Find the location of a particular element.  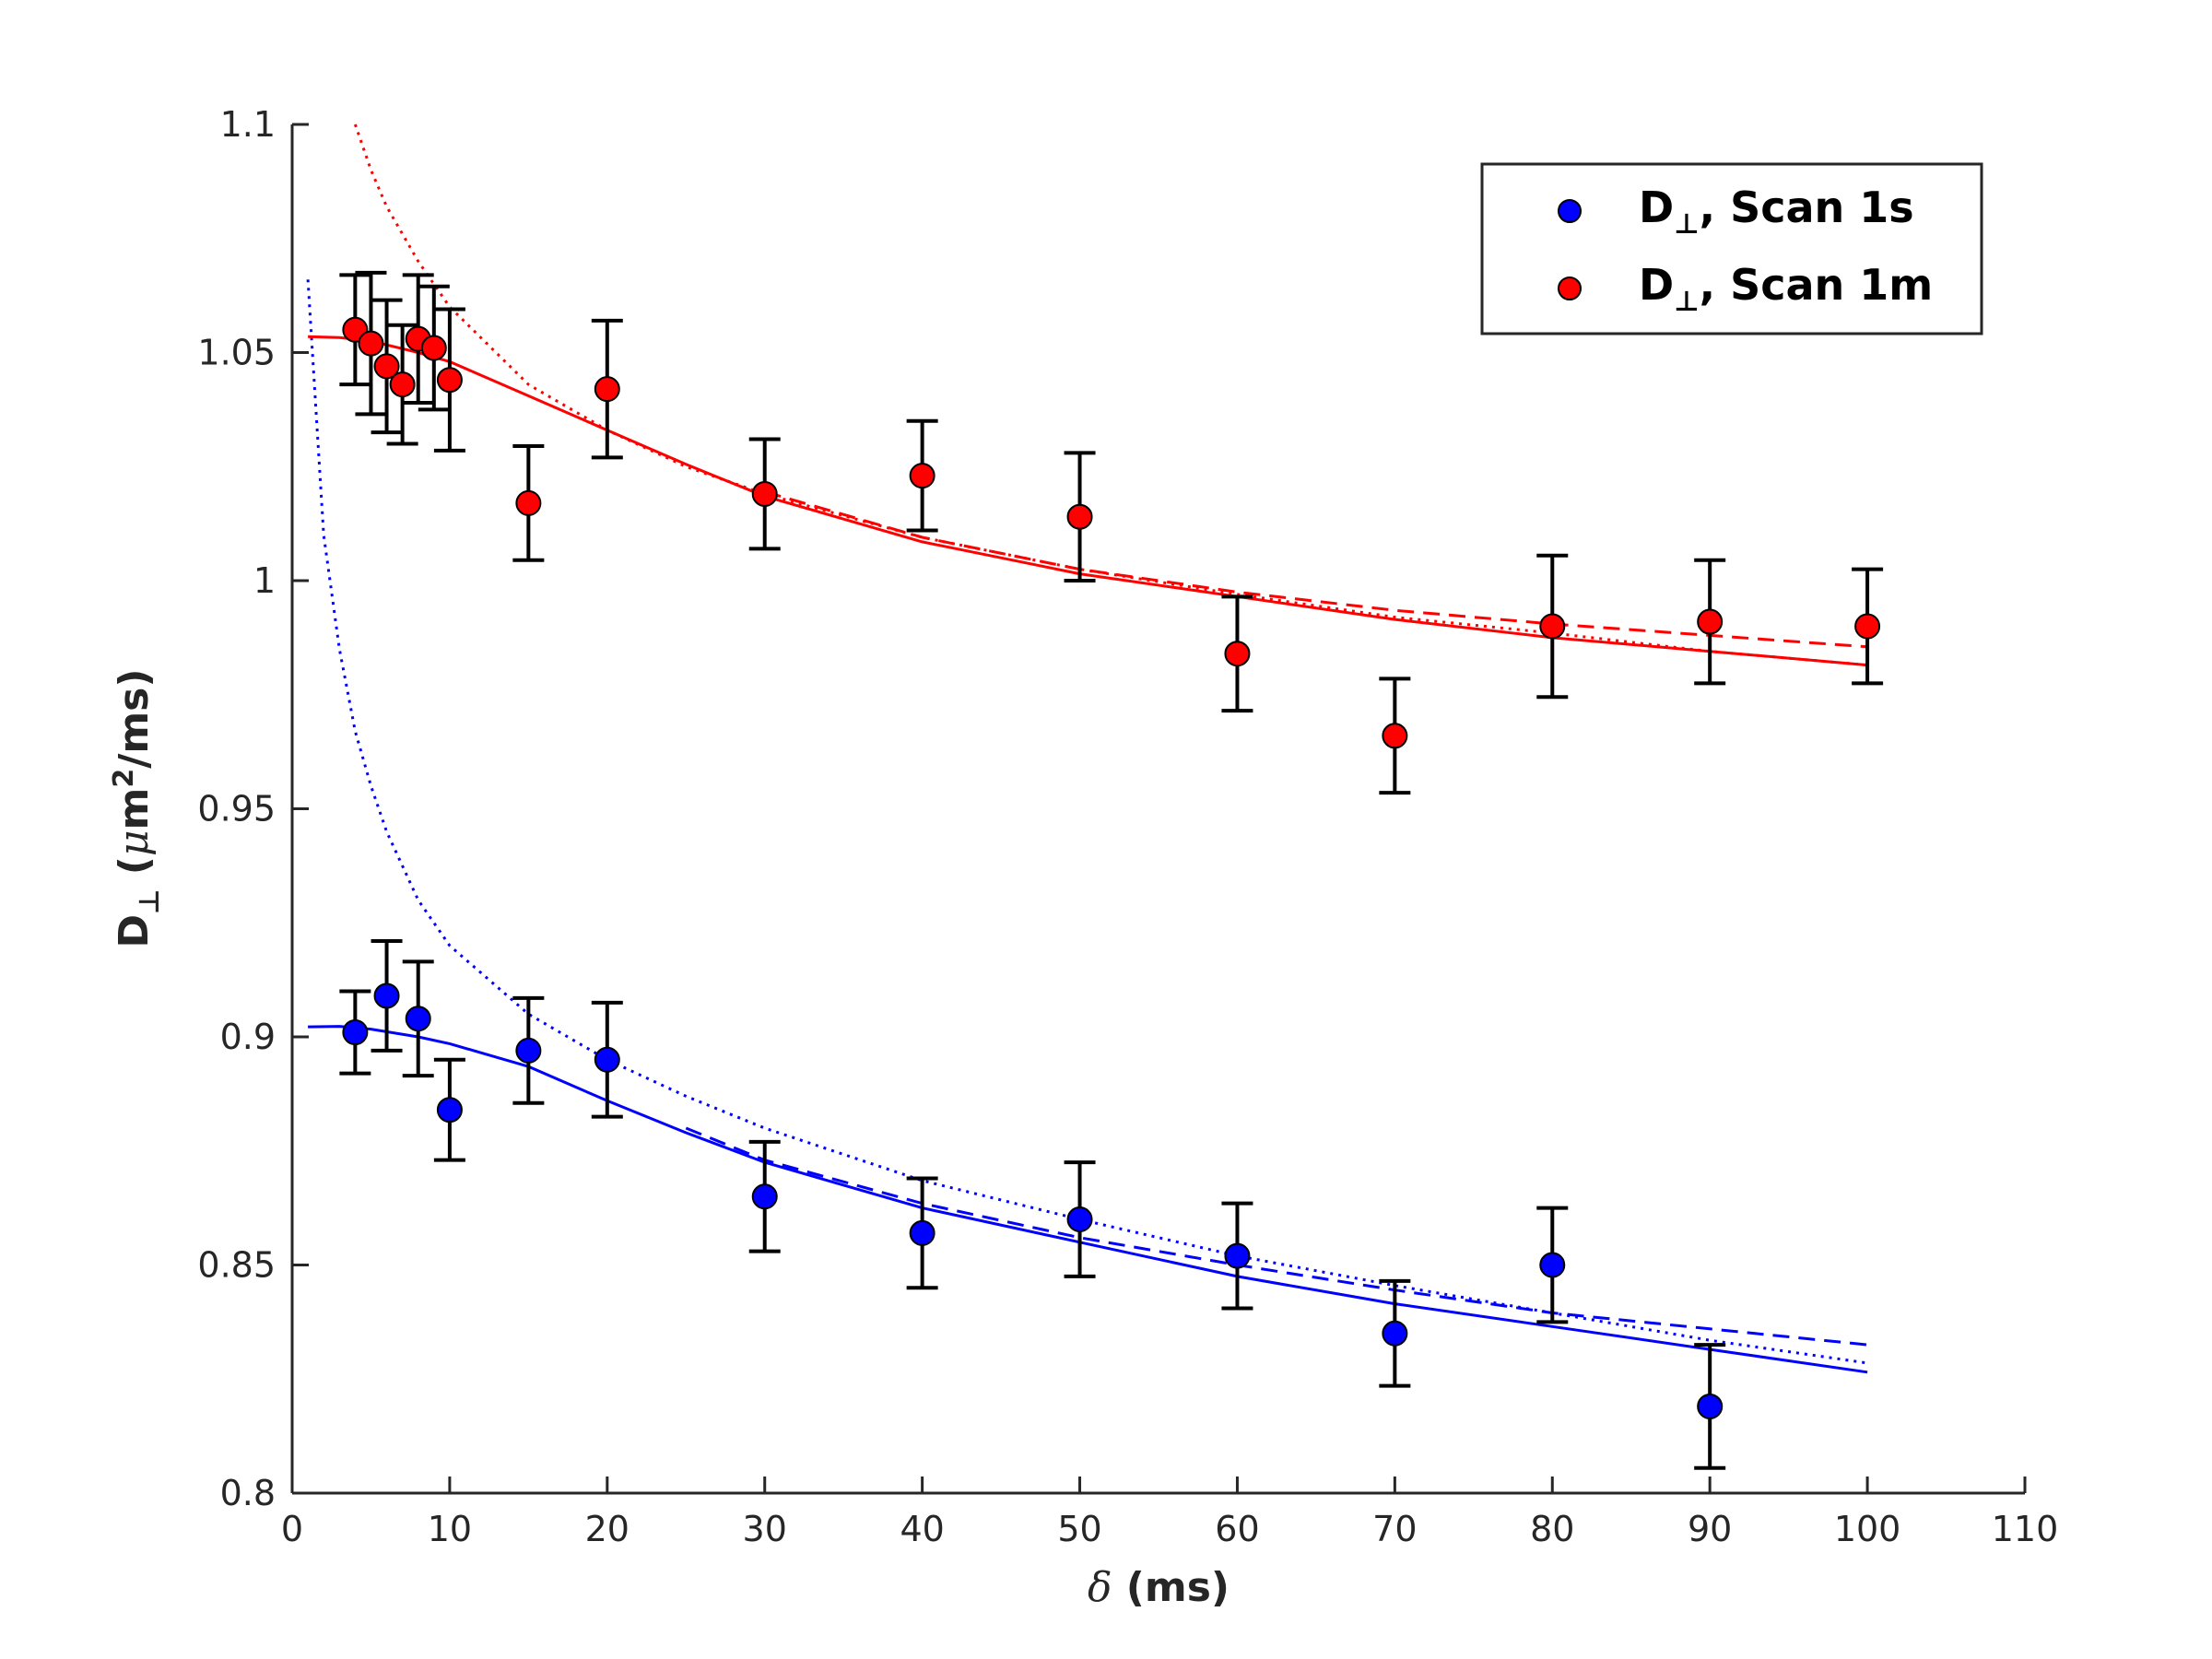

legend-1m-sub: ⊥ is located at coordinates (1686, 302).